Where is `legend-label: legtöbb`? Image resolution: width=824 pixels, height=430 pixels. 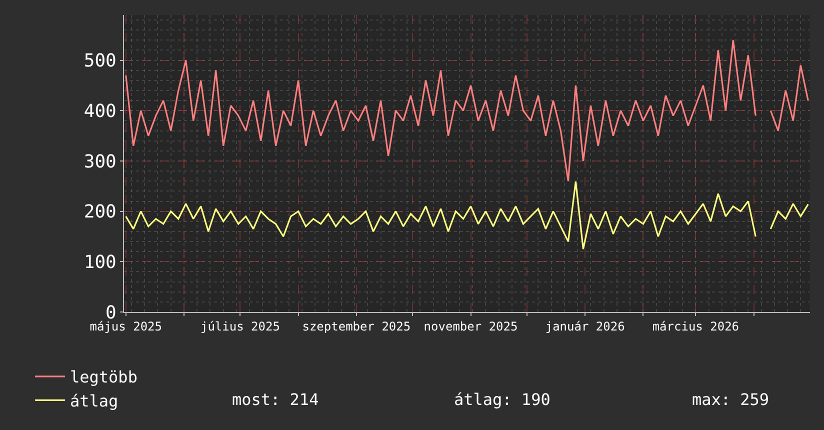 legend-label: legtöbb is located at coordinates (104, 377).